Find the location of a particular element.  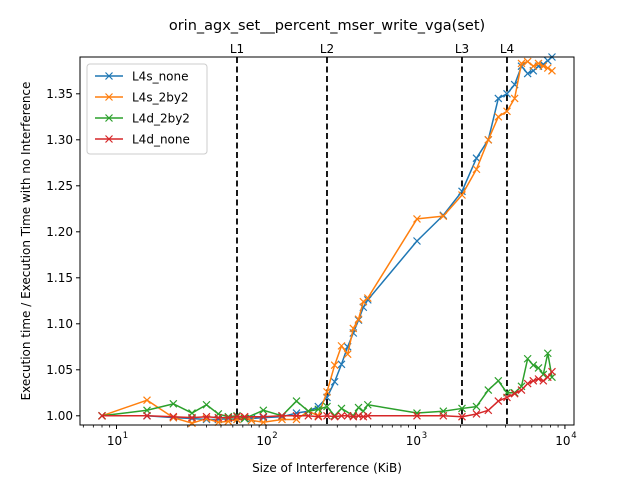

y-tick-label: 1.35 is located at coordinates (59, 94).